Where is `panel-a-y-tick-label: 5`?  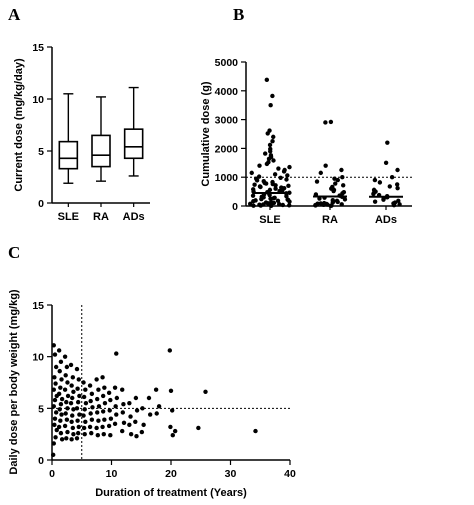 panel-a-y-tick-label: 5 is located at coordinates (41, 152).